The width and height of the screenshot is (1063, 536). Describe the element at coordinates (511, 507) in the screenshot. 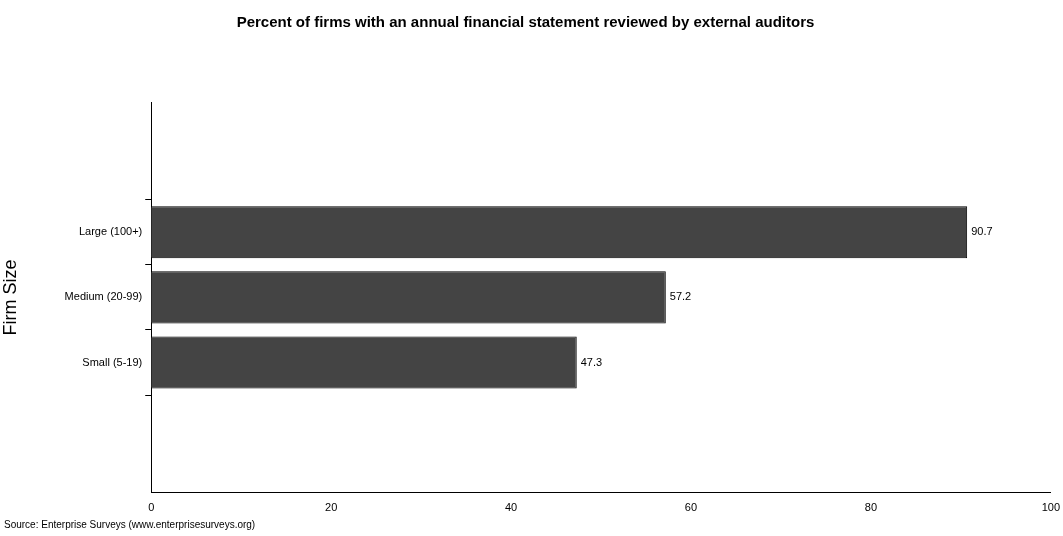

I see `x-tick-label: 40` at that location.